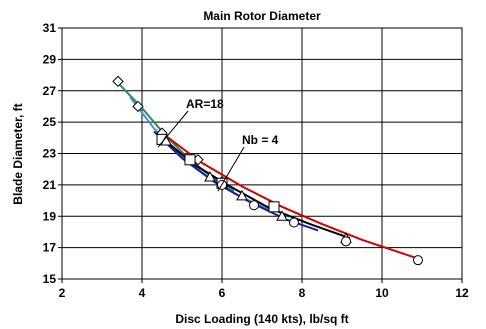 The image size is (486, 329). What do you see at coordinates (18, 153) in the screenshot?
I see `y-axis-label: Blade Diameter, ft` at bounding box center [18, 153].